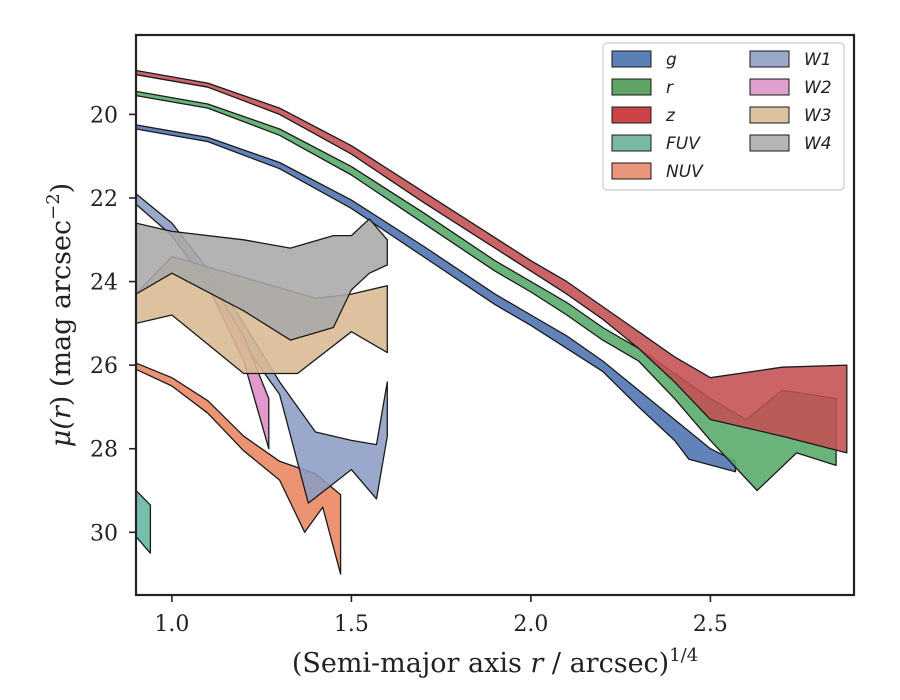 This screenshot has width=900, height=700. Describe the element at coordinates (769, 143) in the screenshot. I see `legend-swatch-w4` at that location.